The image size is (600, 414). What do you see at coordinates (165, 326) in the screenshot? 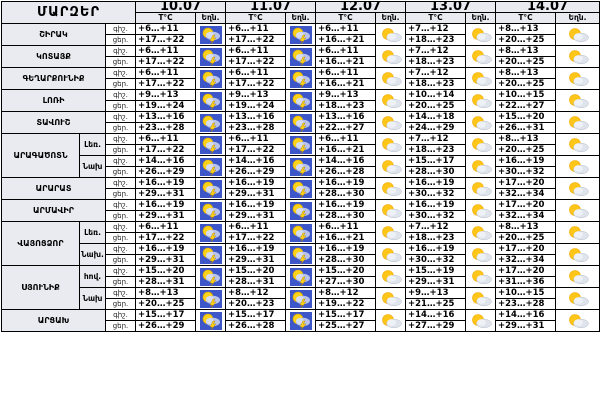
I see `day-temp: +26…+29` at bounding box center [165, 326].